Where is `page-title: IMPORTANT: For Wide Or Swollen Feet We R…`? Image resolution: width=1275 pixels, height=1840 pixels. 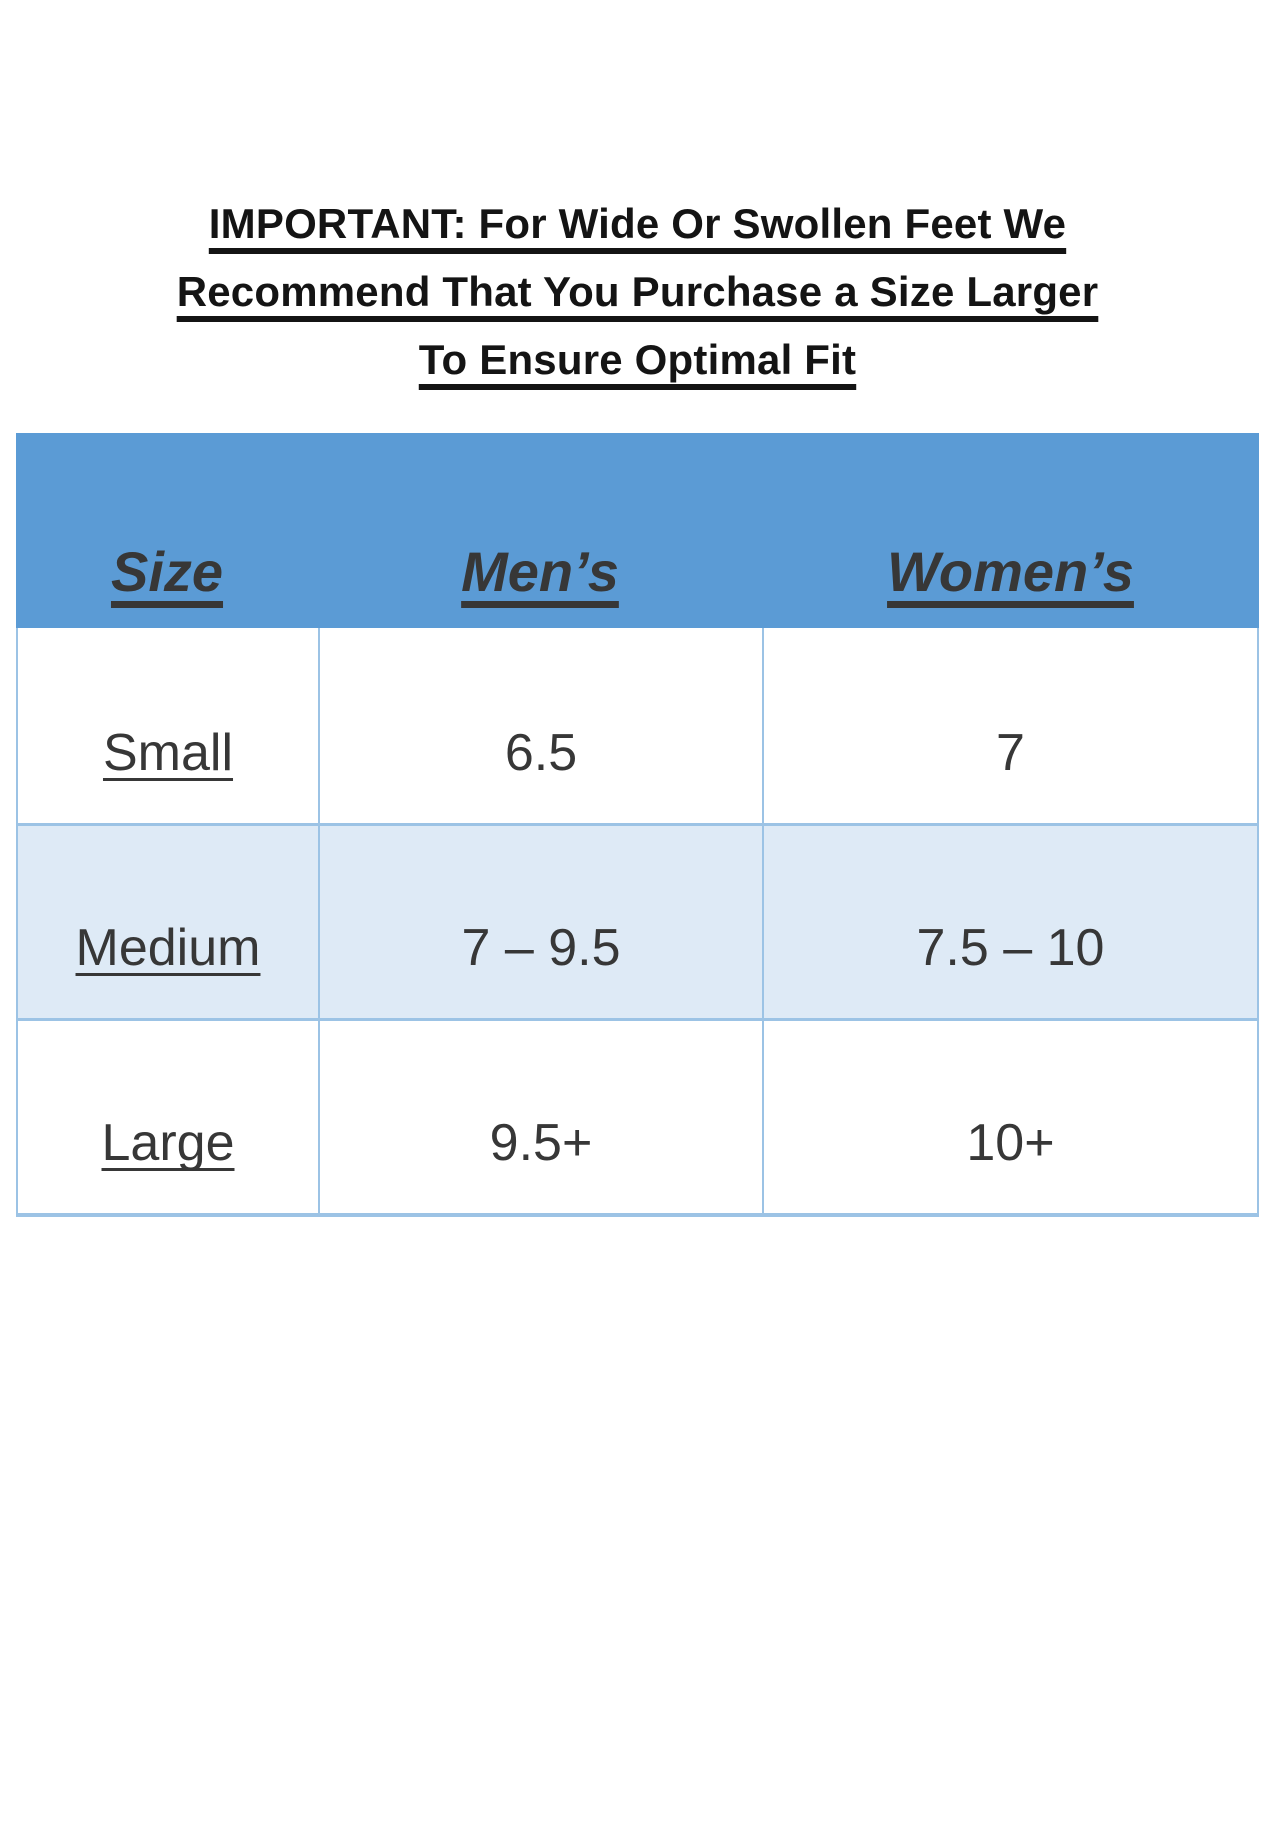
page-title: IMPORTANT: For Wide Or Swollen Feet We R… is located at coordinates (637, 292).